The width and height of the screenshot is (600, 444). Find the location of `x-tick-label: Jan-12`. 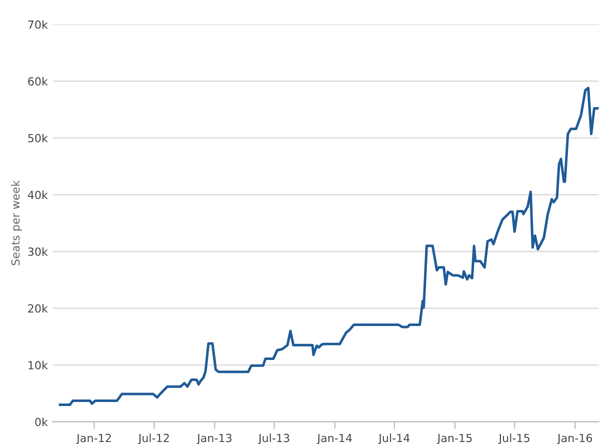

x-tick-label: Jan-12 is located at coordinates (93, 439).